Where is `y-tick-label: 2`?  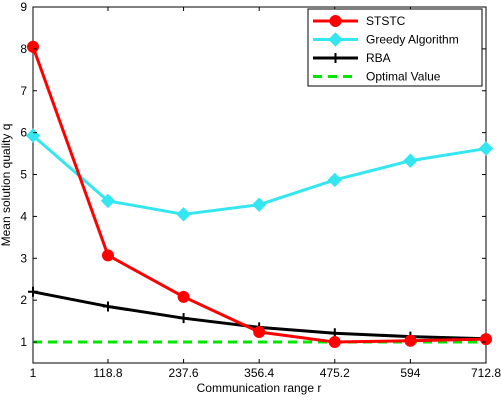
y-tick-label: 2 is located at coordinates (23, 300).